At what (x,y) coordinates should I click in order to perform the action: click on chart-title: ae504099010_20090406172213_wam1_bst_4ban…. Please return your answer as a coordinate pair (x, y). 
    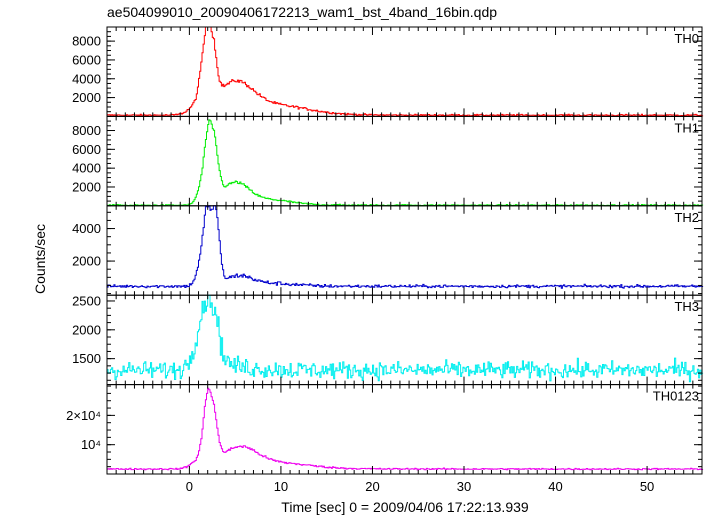
    Looking at the image, I should click on (302, 12).